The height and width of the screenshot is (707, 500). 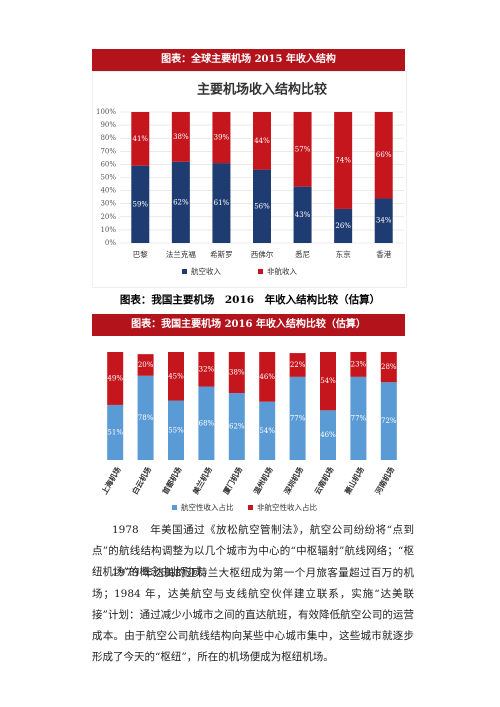 I want to click on value-label: 20%, so click(x=146, y=365).